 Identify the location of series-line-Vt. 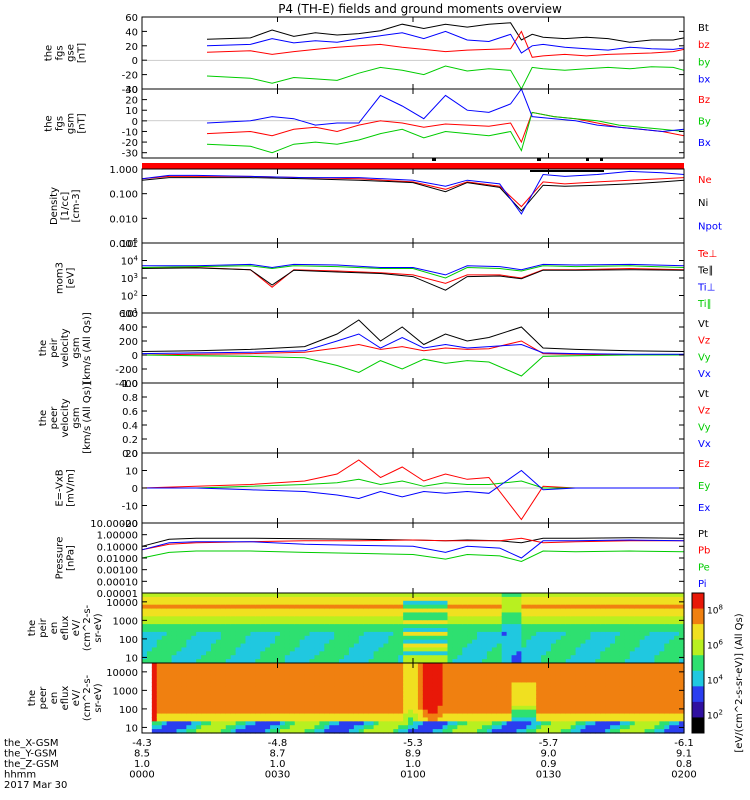
(413, 335).